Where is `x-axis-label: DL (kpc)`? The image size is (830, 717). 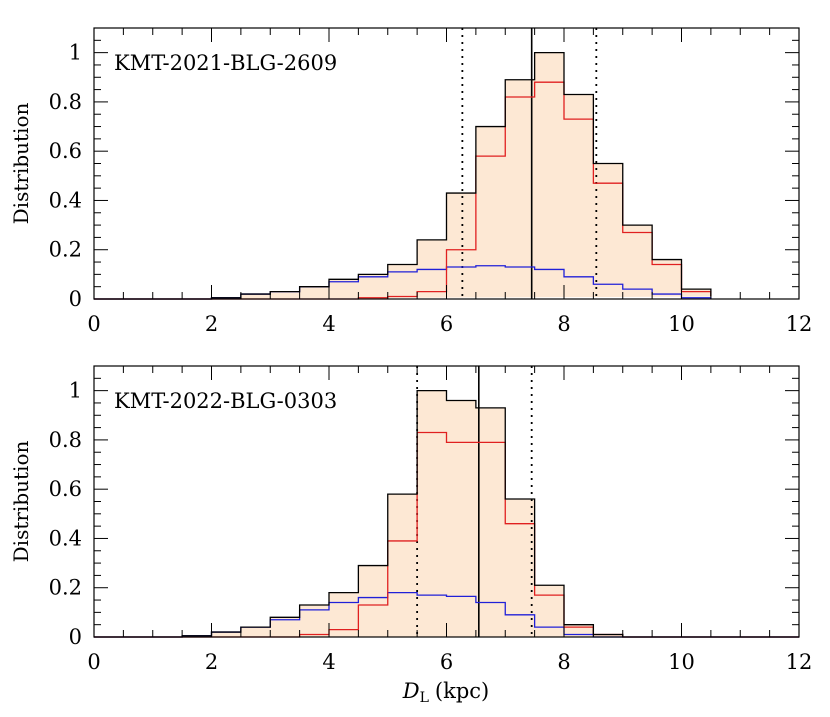
x-axis-label: DL (kpc) is located at coordinates (445, 692).